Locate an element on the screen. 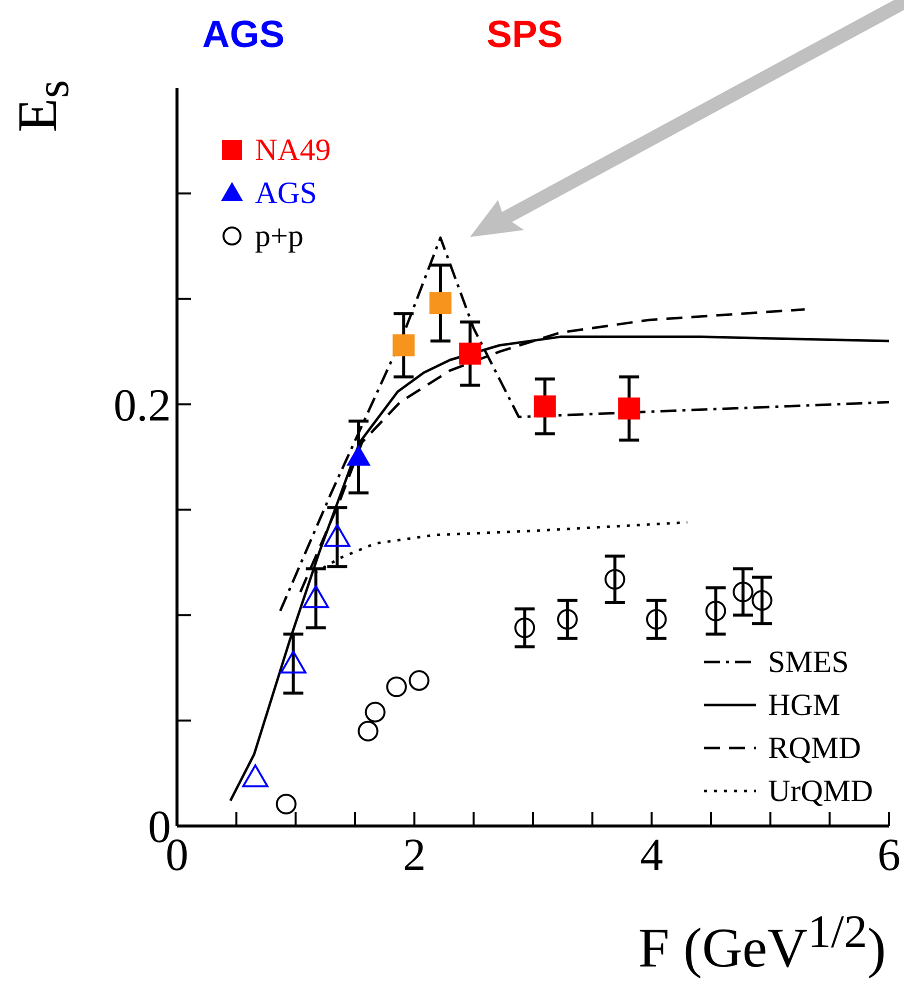 The height and width of the screenshot is (993, 904). x-axis-title: F (GeV$^{1/2}$) is located at coordinates (762, 943).